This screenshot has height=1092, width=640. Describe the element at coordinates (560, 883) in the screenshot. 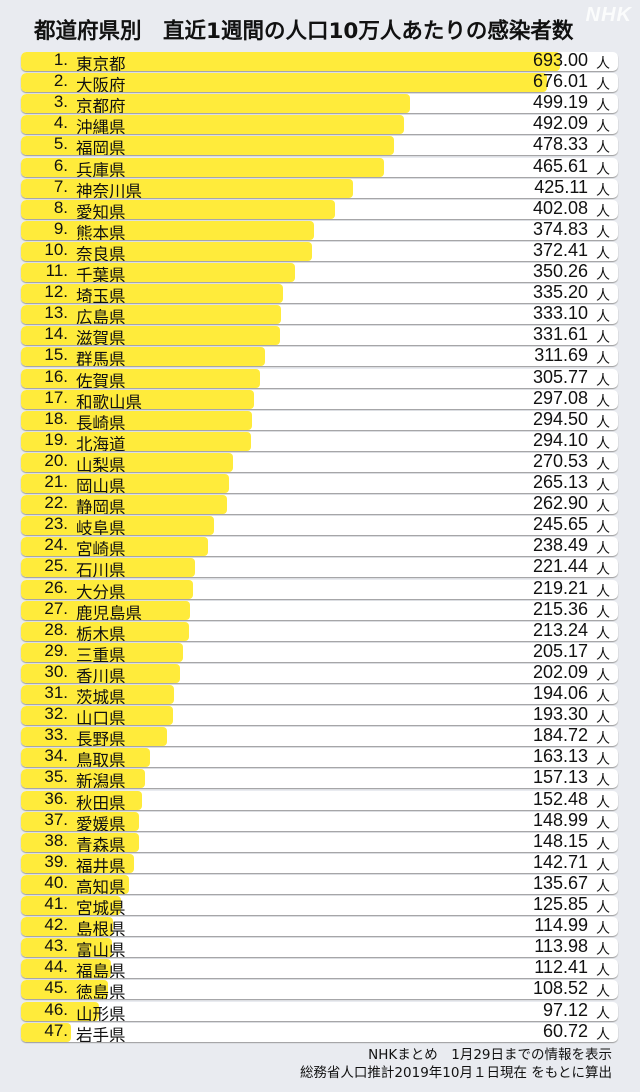

I see `value-label: 135.67` at that location.